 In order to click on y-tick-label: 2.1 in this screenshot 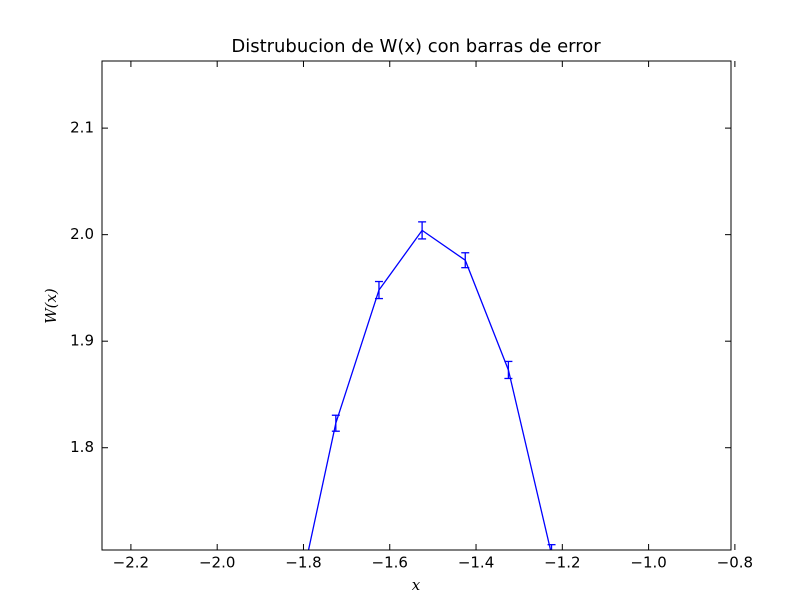, I will do `click(82, 128)`.